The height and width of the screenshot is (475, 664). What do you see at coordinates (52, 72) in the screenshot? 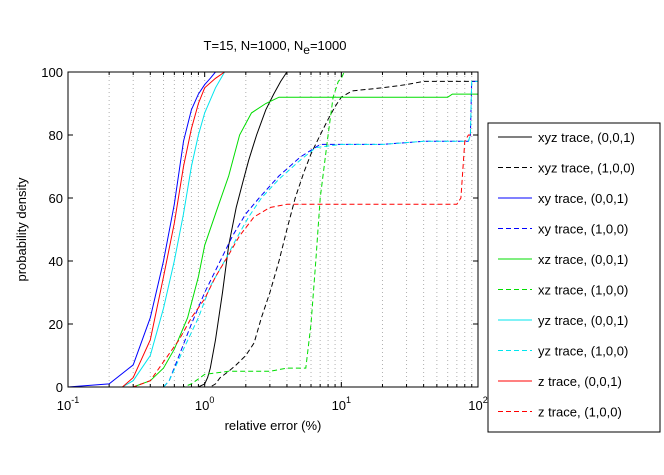
I see `y-tick-label: 100` at bounding box center [52, 72].